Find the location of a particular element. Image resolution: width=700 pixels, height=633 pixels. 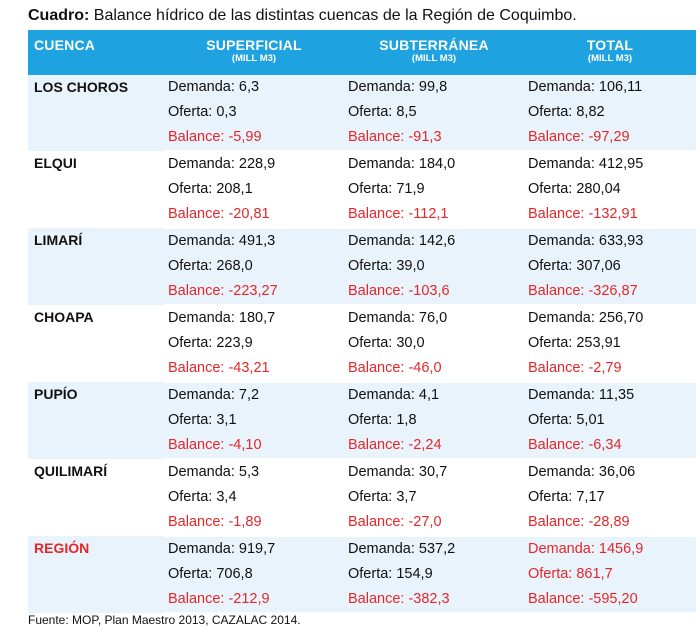

superficial-oferta-cell: Oferta: 223,9 is located at coordinates (254, 343).